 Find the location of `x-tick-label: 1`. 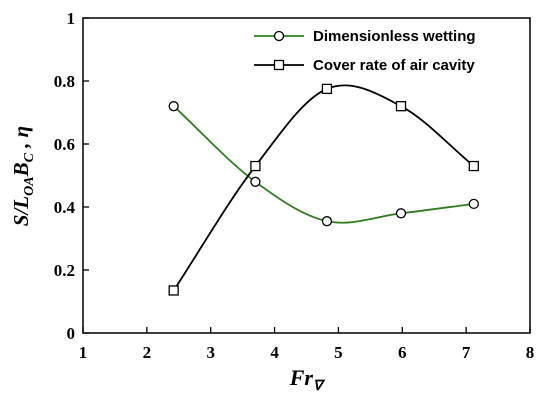

x-tick-label: 1 is located at coordinates (83, 352).